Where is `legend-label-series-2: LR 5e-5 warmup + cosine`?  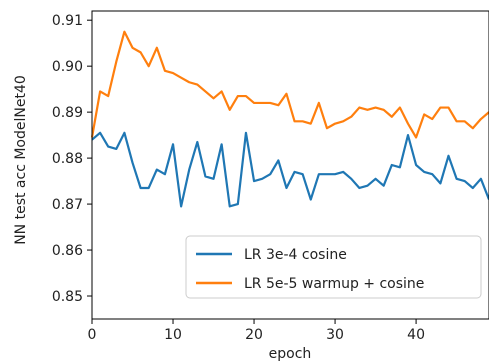 legend-label-series-2: LR 5e-5 warmup + cosine is located at coordinates (334, 284).